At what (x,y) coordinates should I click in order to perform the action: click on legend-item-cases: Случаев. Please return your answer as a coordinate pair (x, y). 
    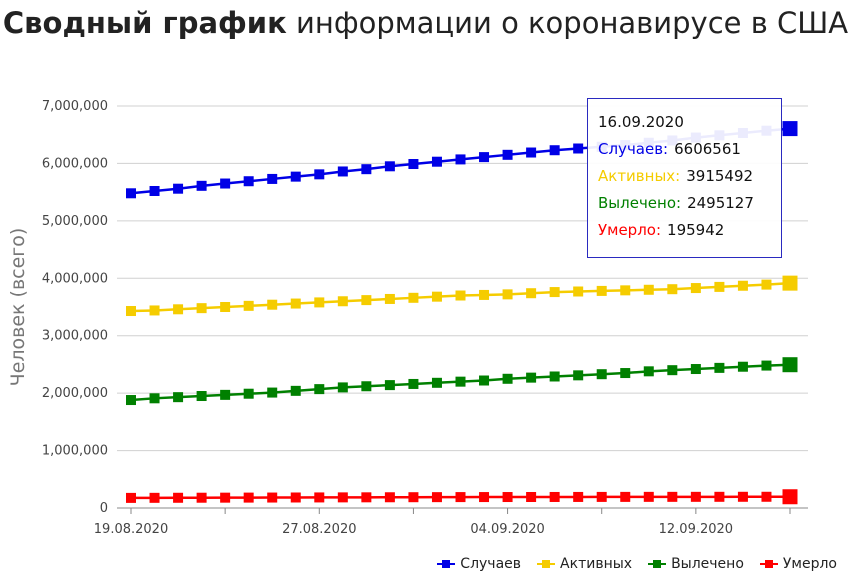
    Looking at the image, I should click on (479, 564).